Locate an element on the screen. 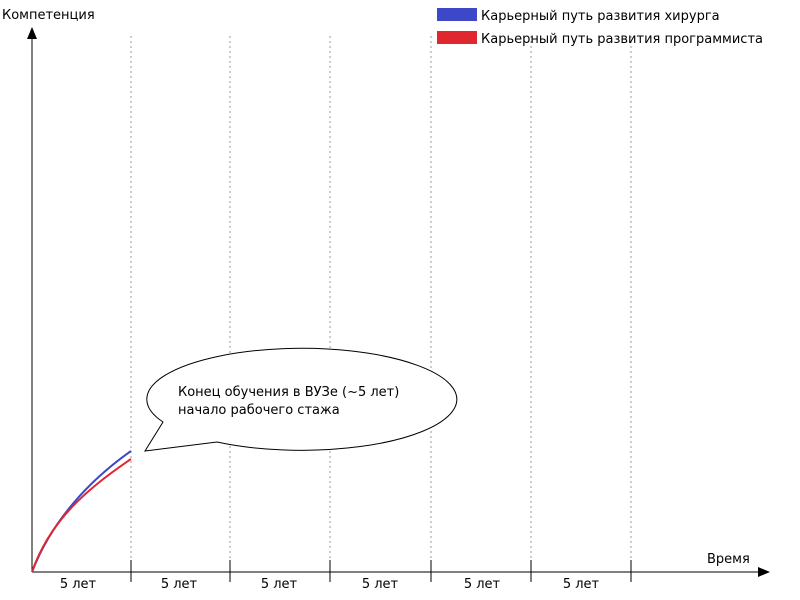 This screenshot has width=800, height=600. x-axis-arrow-icon is located at coordinates (764, 572).